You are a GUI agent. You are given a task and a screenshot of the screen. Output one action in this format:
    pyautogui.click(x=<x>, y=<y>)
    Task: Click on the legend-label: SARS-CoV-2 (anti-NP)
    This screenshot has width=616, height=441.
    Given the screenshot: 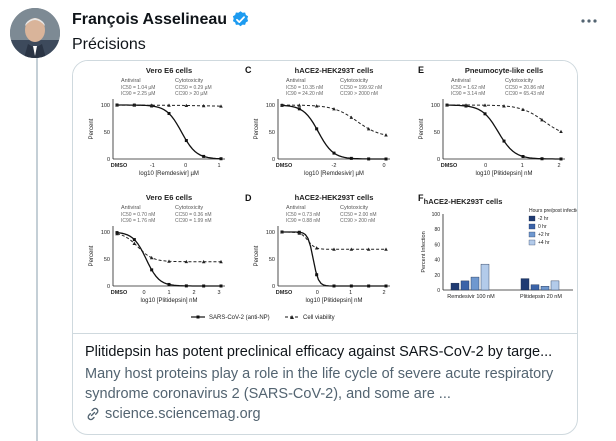 What is the action you would take?
    pyautogui.click(x=239, y=318)
    